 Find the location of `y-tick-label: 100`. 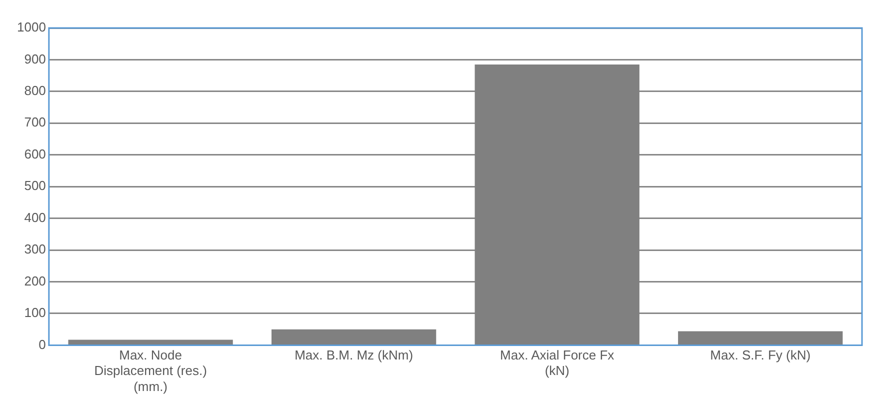

y-tick-label: 100 is located at coordinates (35, 312).